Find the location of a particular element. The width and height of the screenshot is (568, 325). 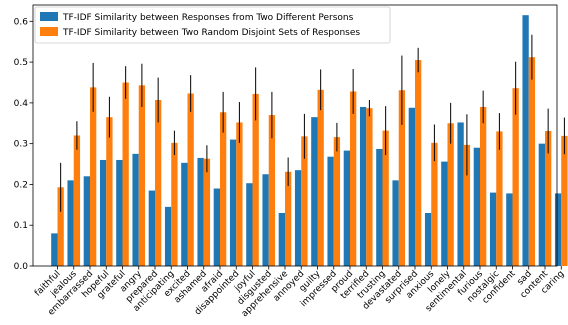

y-tick-label: 0.1 is located at coordinates (21, 226).